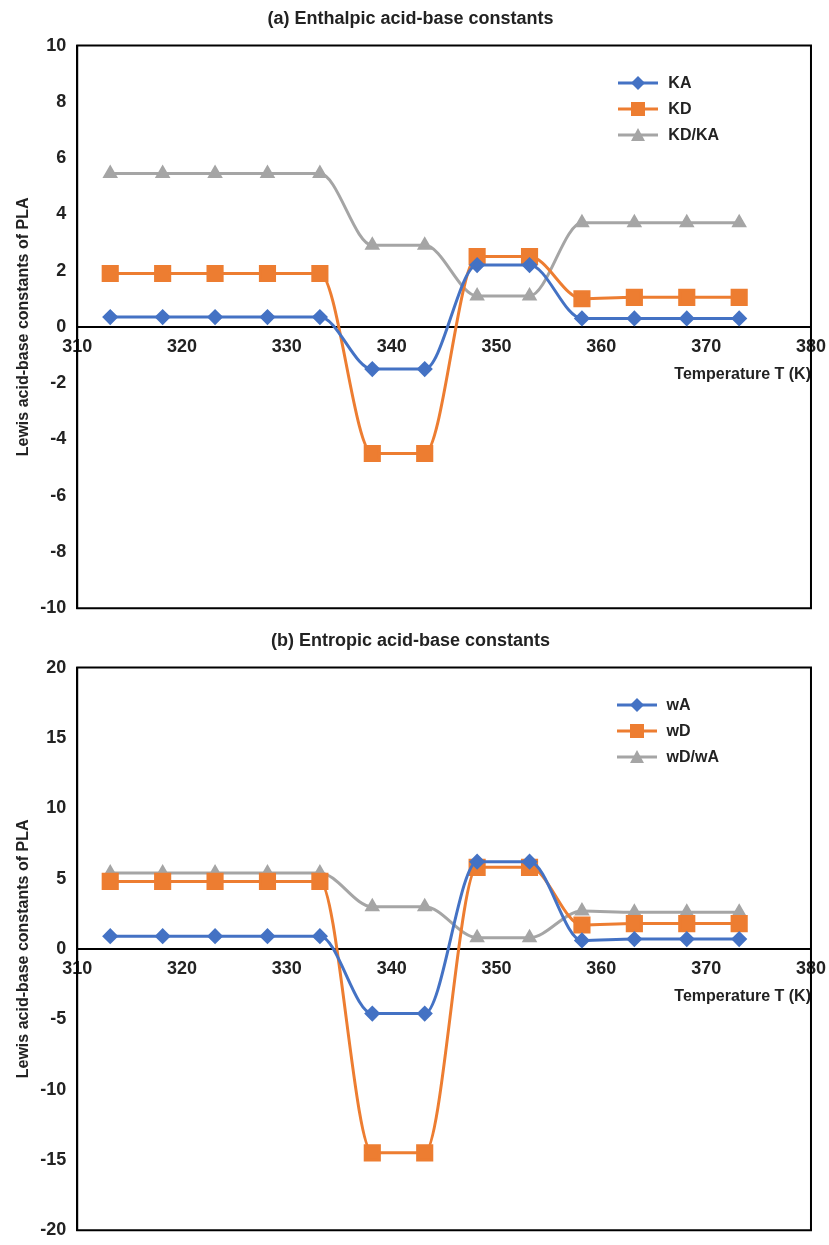  What do you see at coordinates (53, 1229) in the screenshot?
I see `y-tick-label: -20` at bounding box center [53, 1229].